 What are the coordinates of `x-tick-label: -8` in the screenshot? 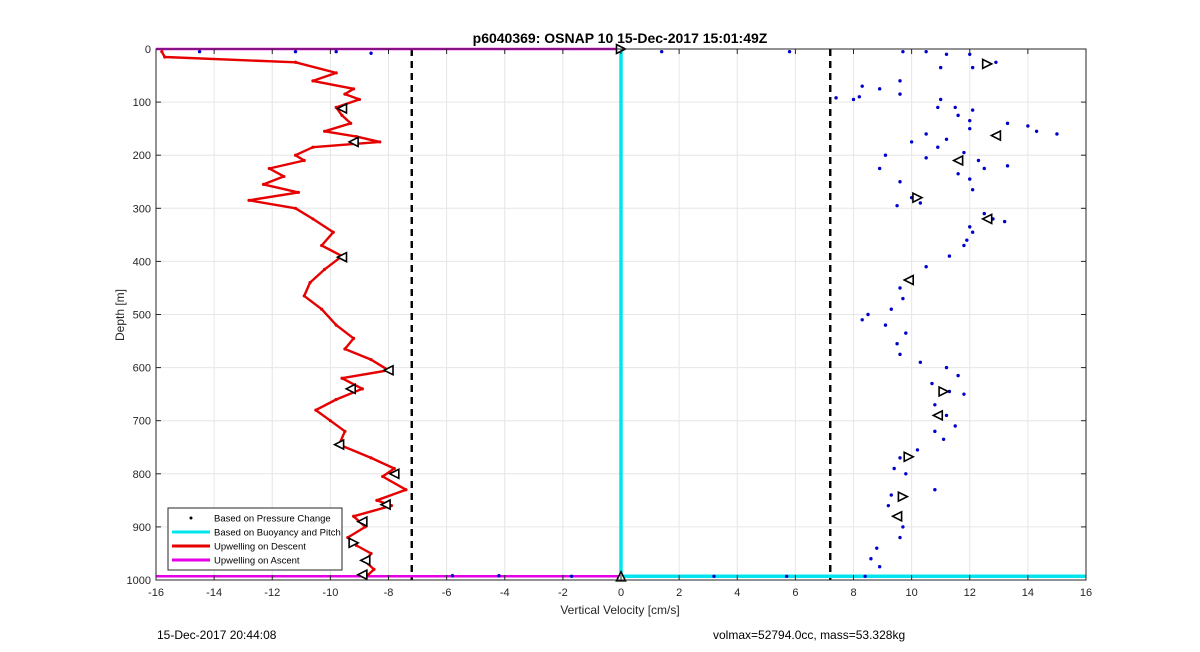 It's located at (389, 593).